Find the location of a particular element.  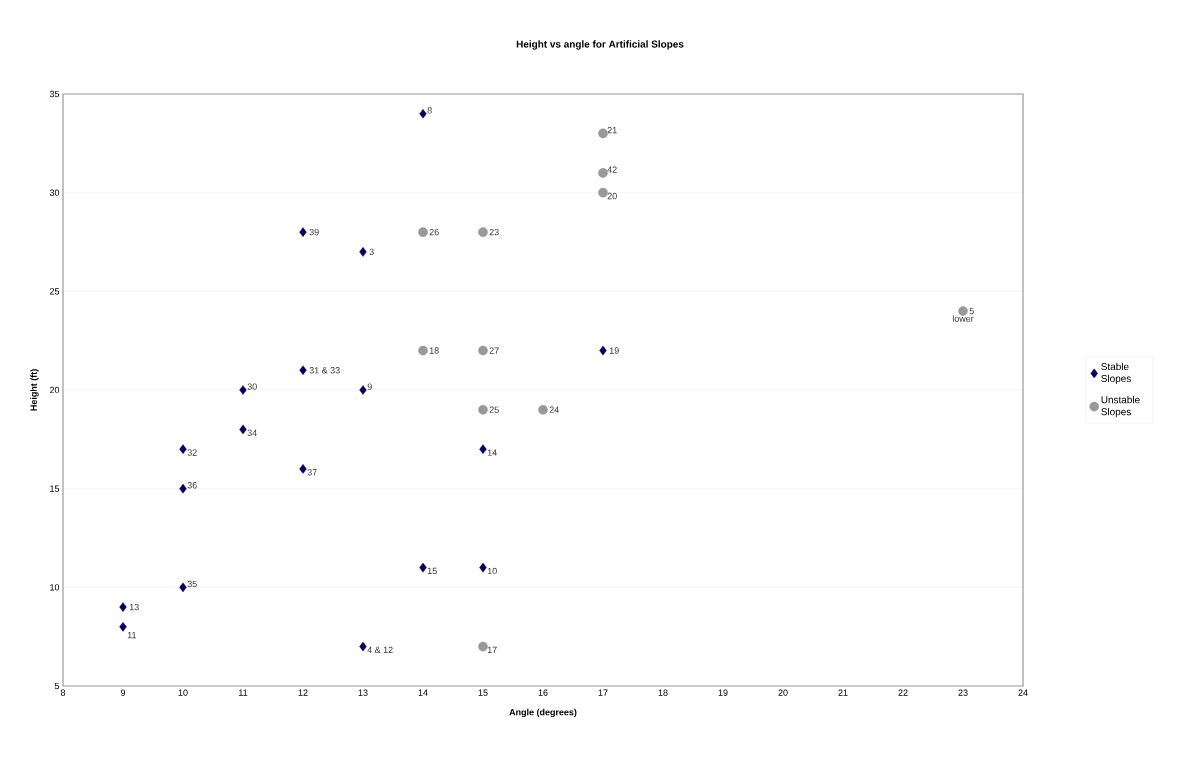

annotation: 15 is located at coordinates (432, 571).